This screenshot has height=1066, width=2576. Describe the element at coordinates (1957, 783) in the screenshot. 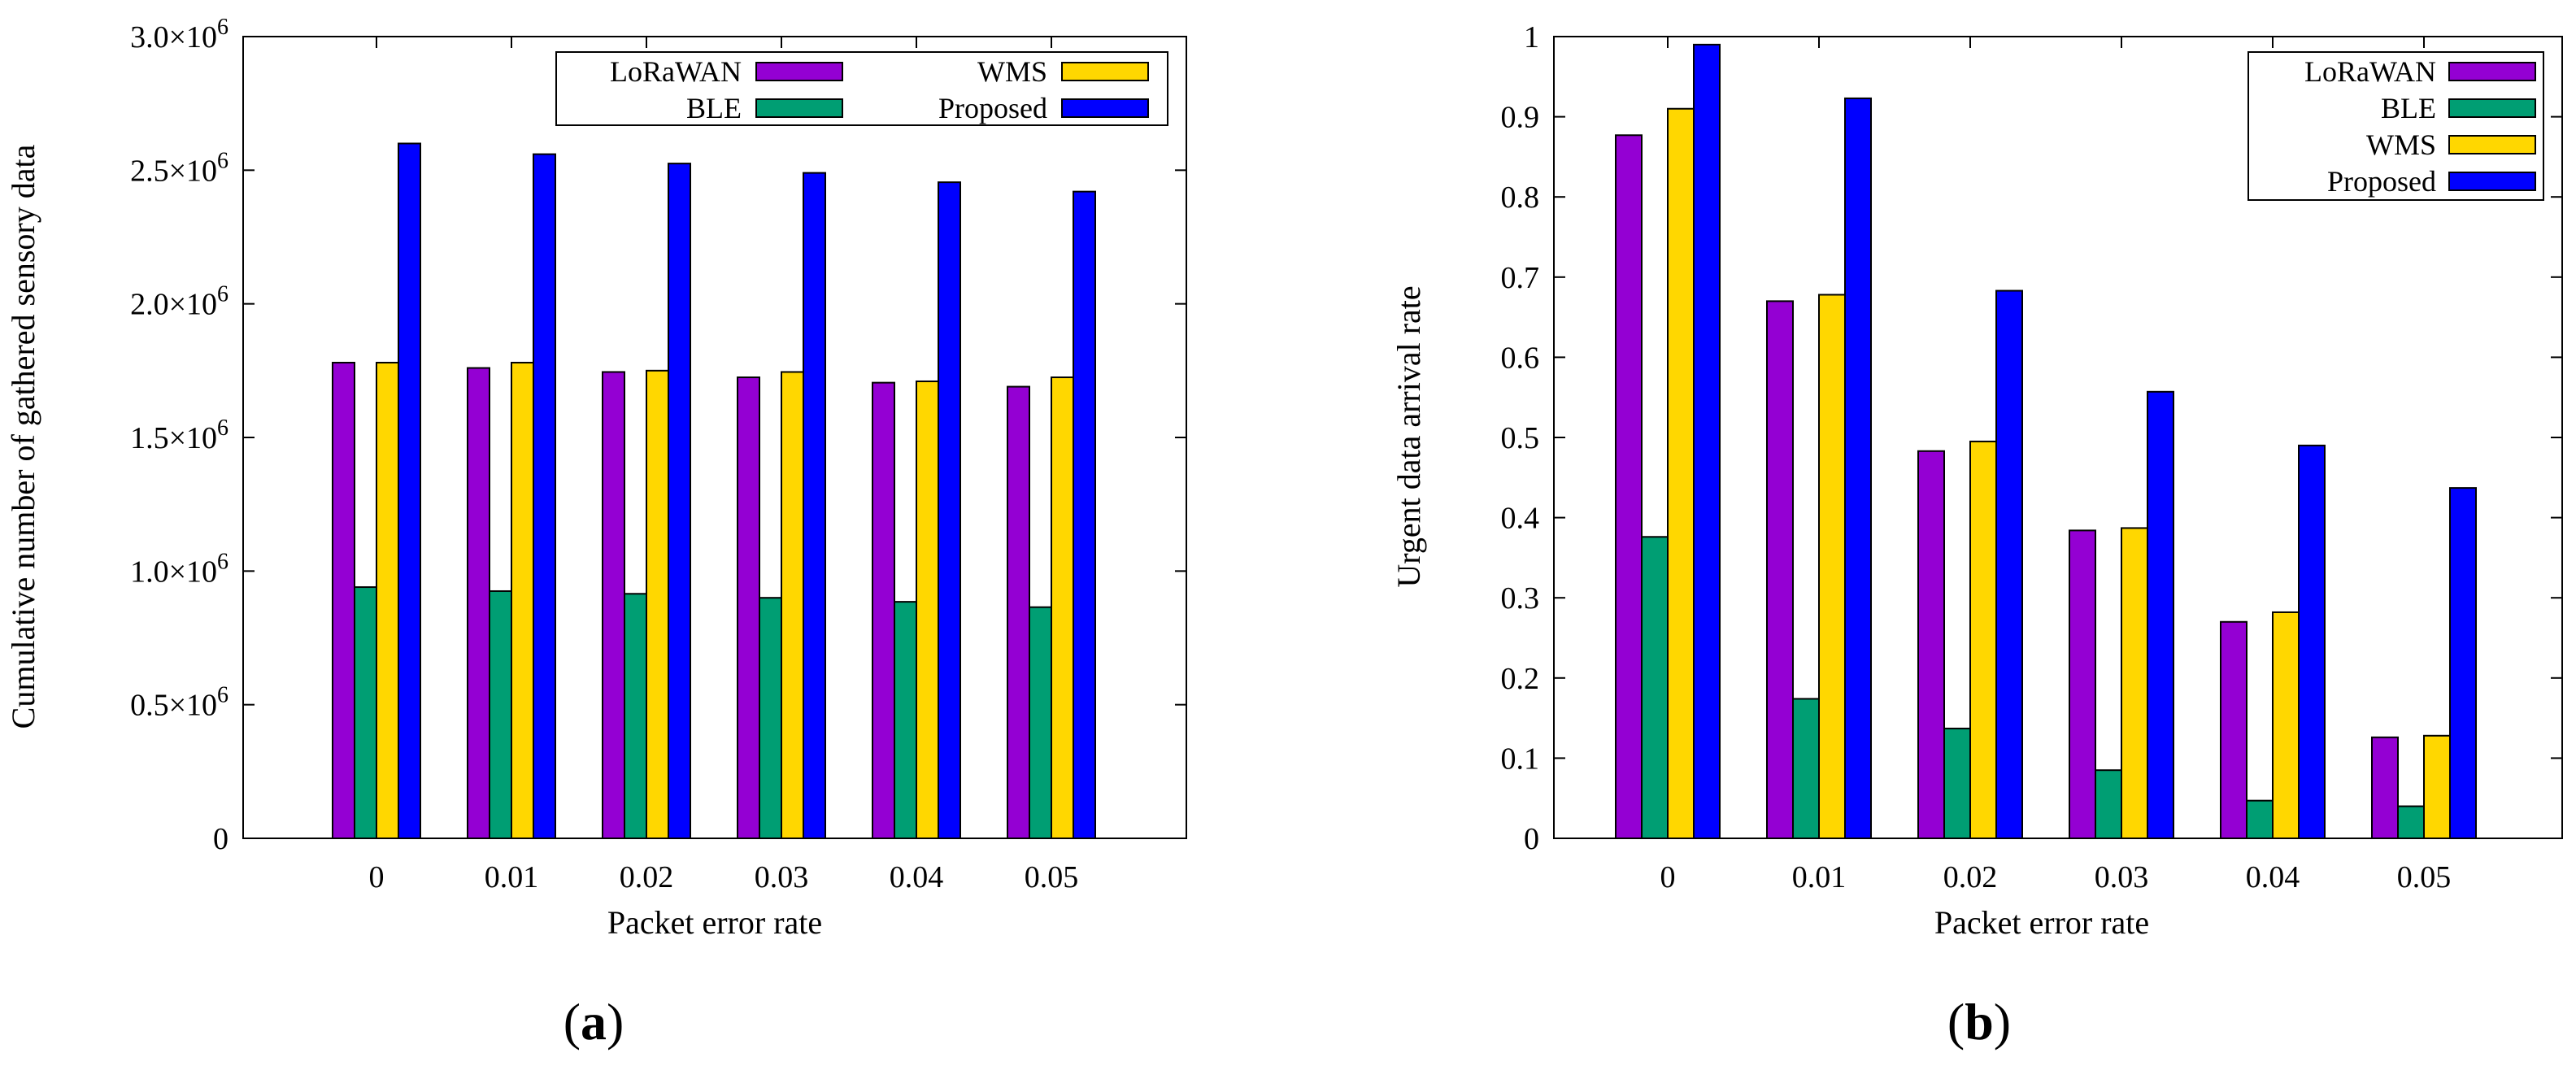

I see `bar-b-ble-0.02` at that location.